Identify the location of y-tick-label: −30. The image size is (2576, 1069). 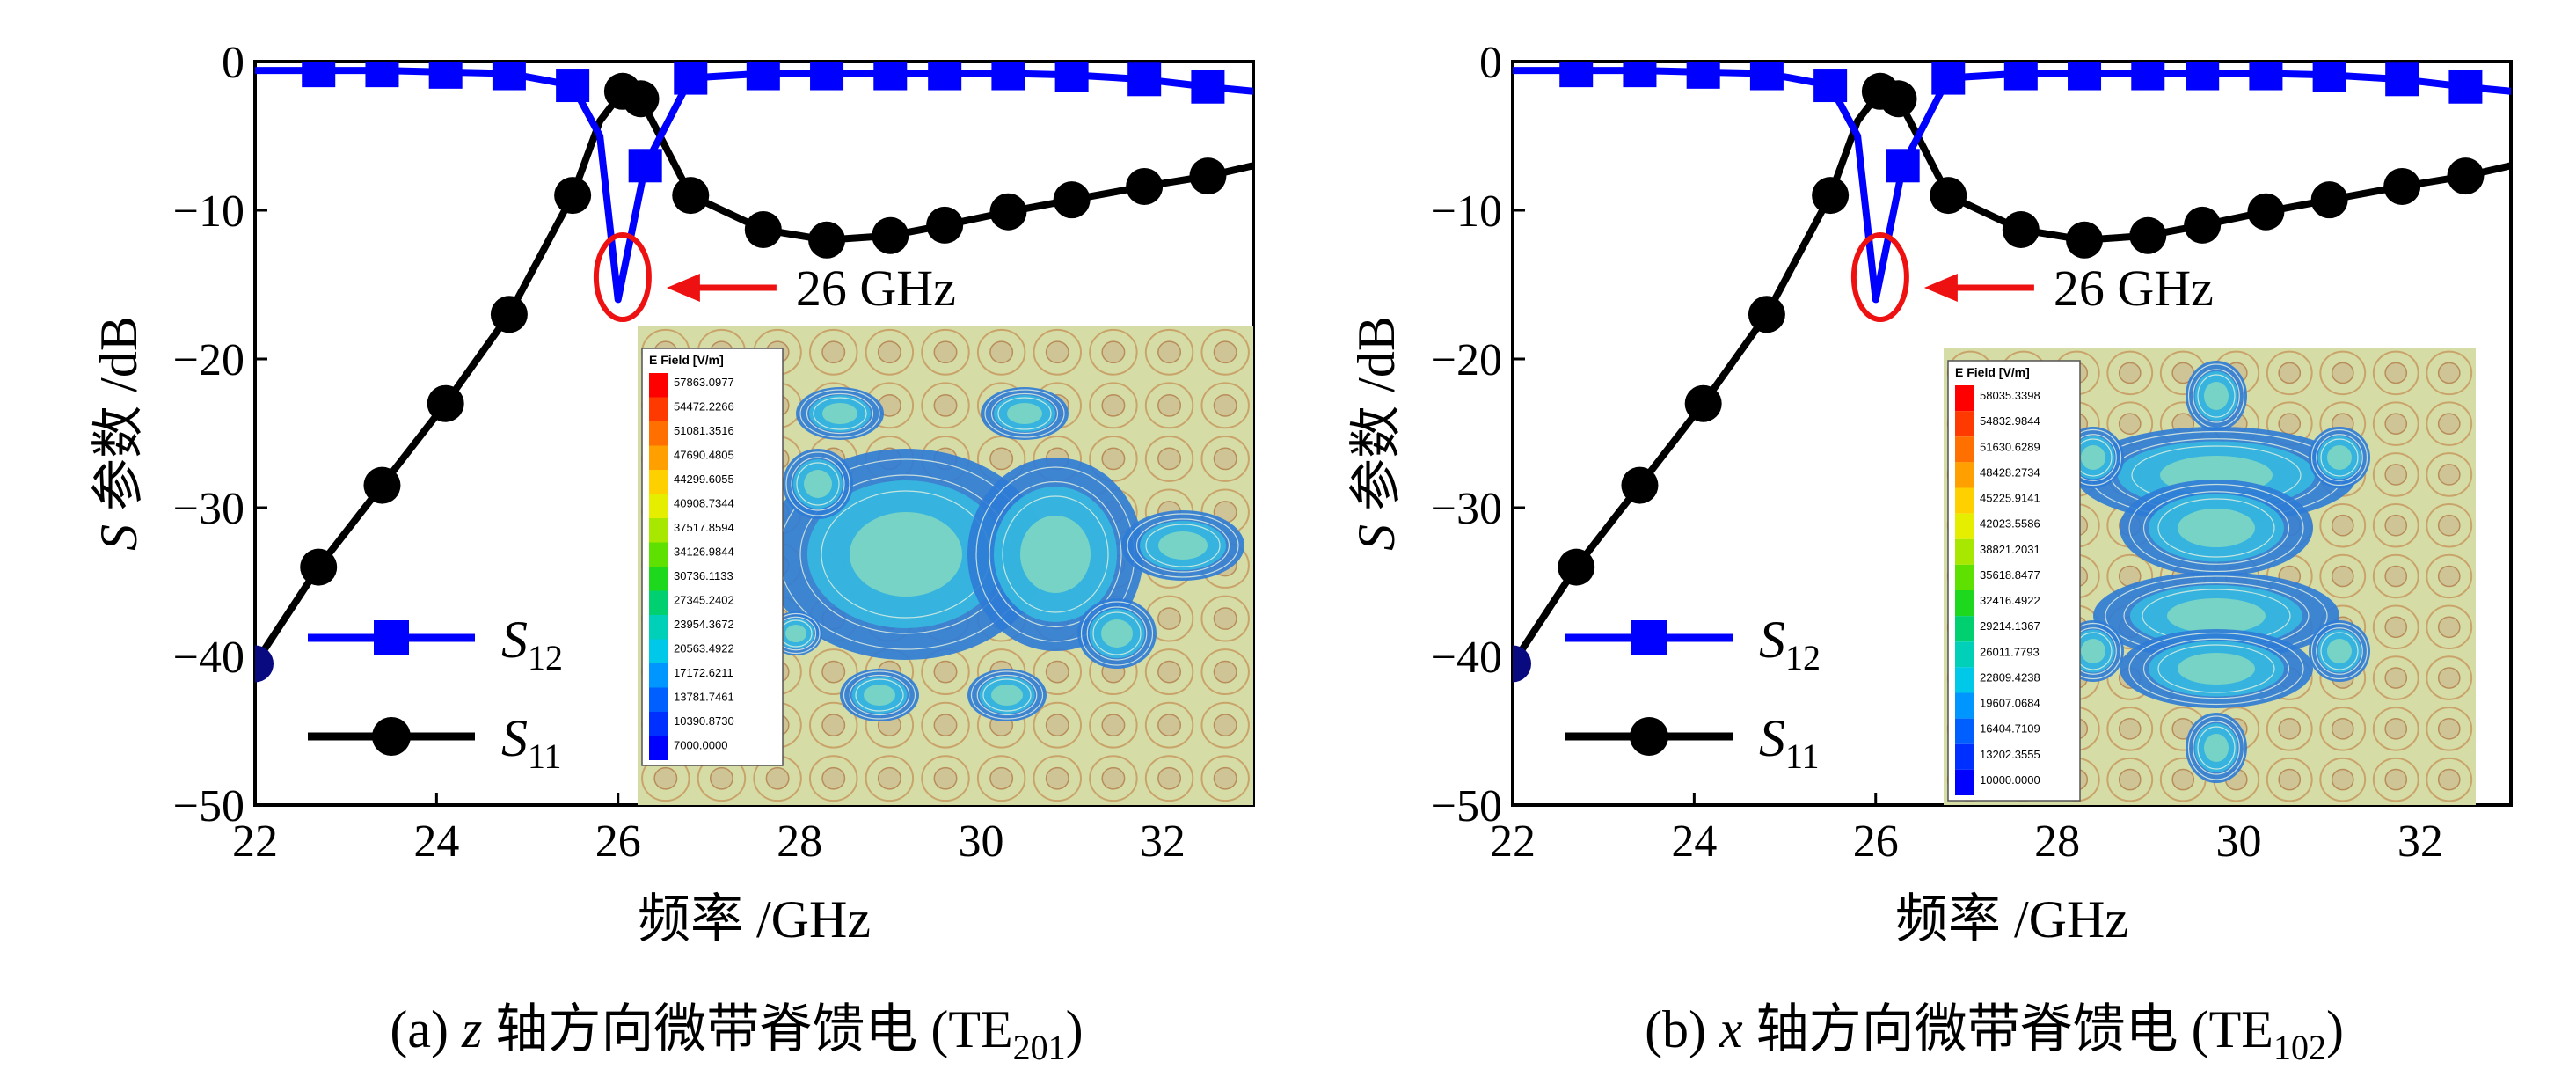
(208, 509).